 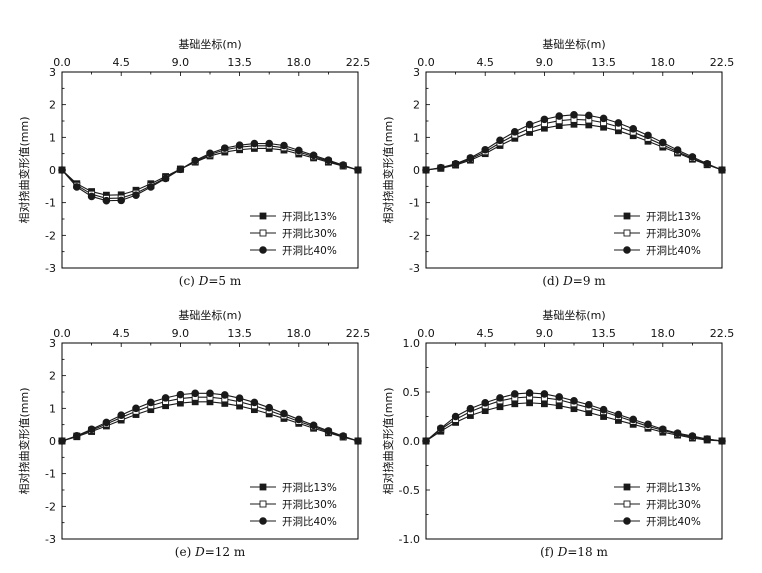 I want to click on panel-4-x-ticks: 0.0 4.5 9.0 13.5 18.0 22.5, so click(x=575, y=337).